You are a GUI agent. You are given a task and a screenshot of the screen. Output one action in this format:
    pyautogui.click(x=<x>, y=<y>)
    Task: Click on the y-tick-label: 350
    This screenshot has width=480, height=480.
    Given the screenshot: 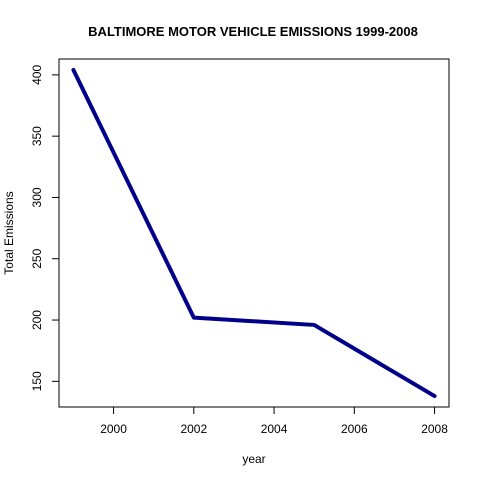 What is the action you would take?
    pyautogui.click(x=37, y=136)
    